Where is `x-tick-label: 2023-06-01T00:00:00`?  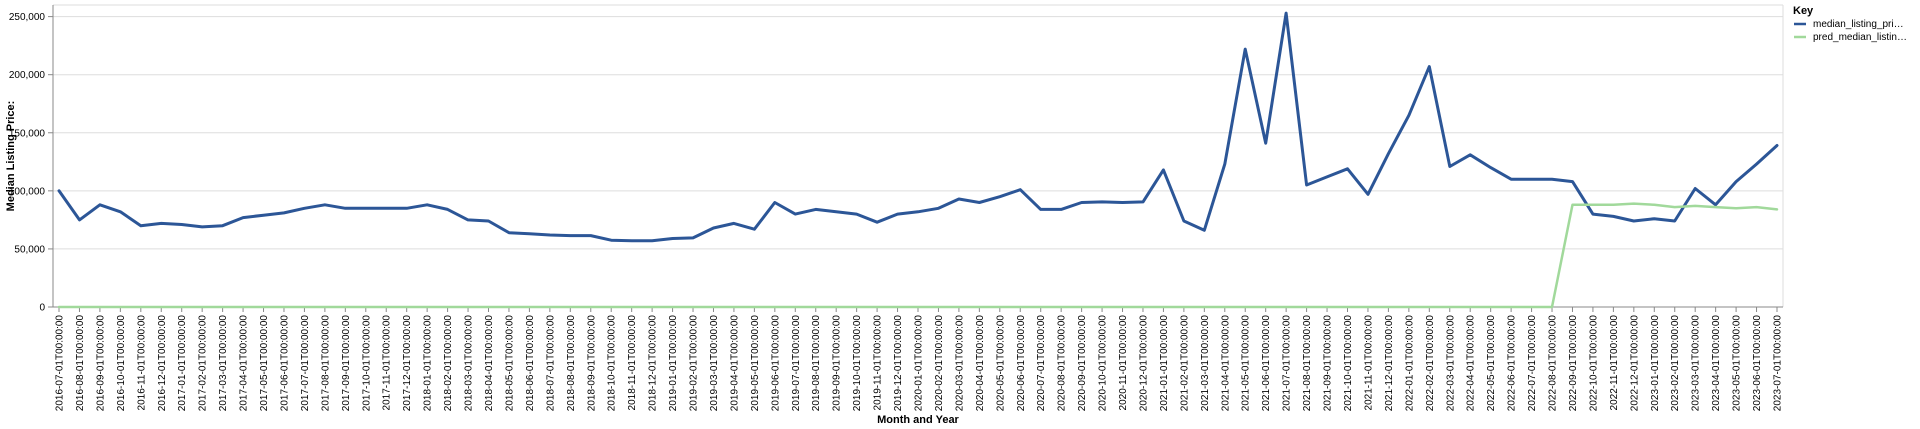 x-tick-label: 2023-06-01T00:00:00 is located at coordinates (1757, 363).